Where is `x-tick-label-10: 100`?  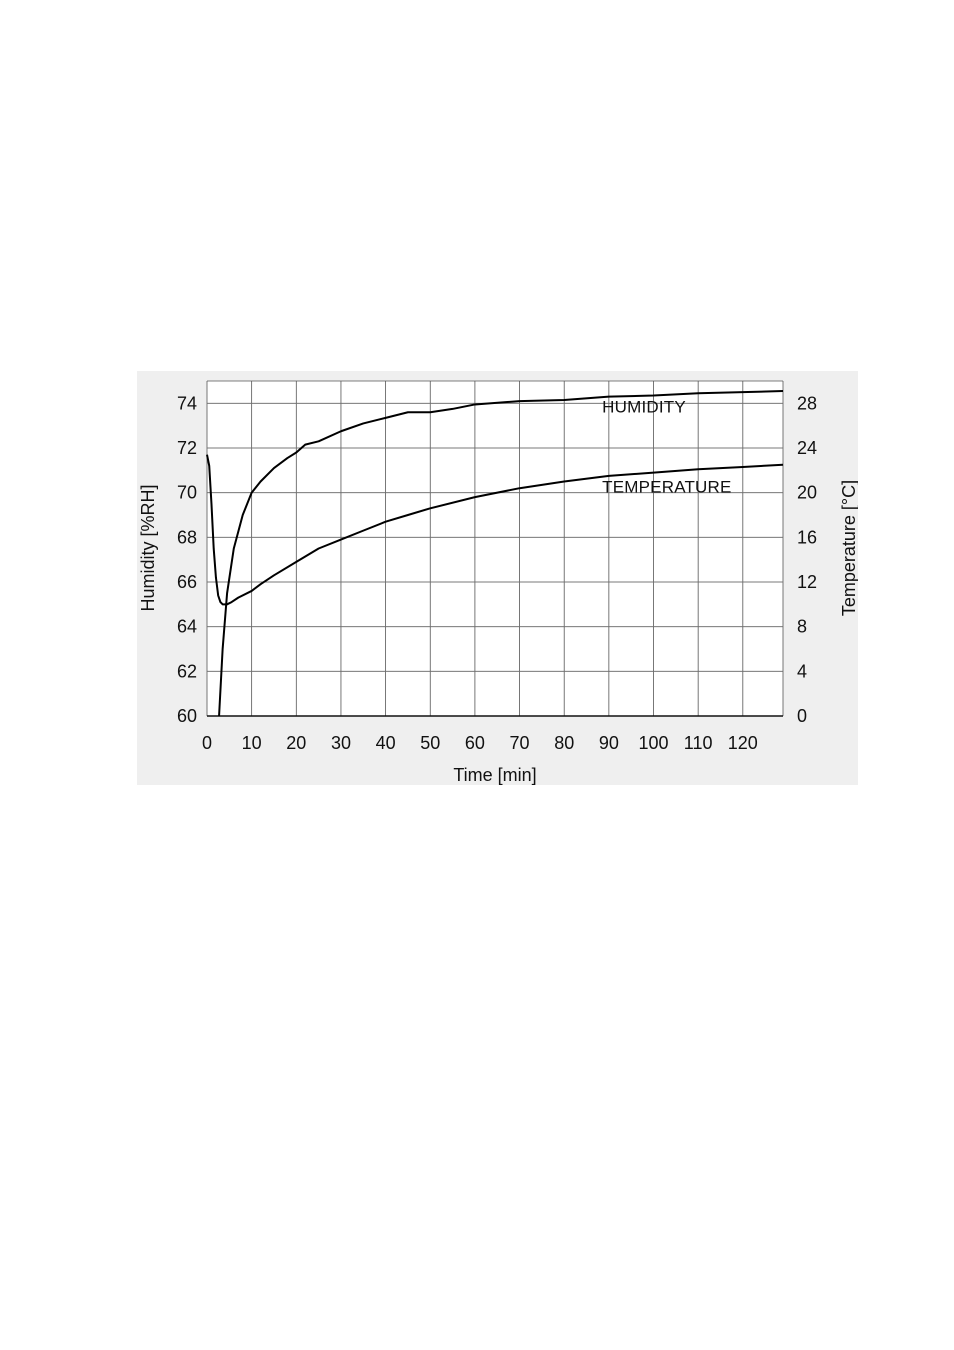 x-tick-label-10: 100 is located at coordinates (653, 743).